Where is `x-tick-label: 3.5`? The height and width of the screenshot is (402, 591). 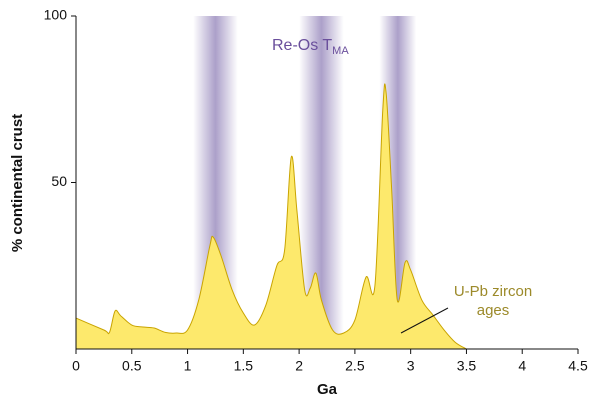 x-tick-label: 3.5 is located at coordinates (467, 366).